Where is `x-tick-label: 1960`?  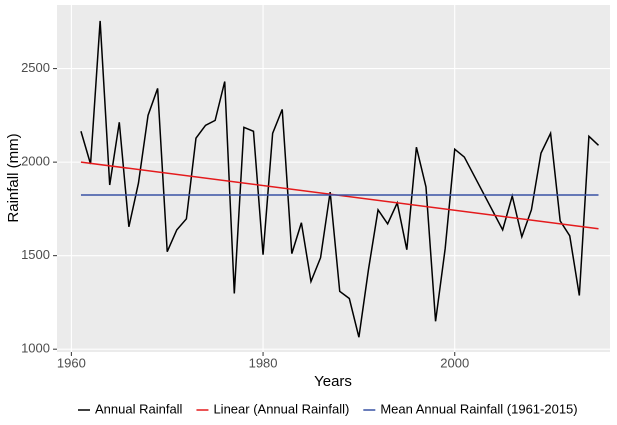 x-tick-label: 1960 is located at coordinates (71, 362).